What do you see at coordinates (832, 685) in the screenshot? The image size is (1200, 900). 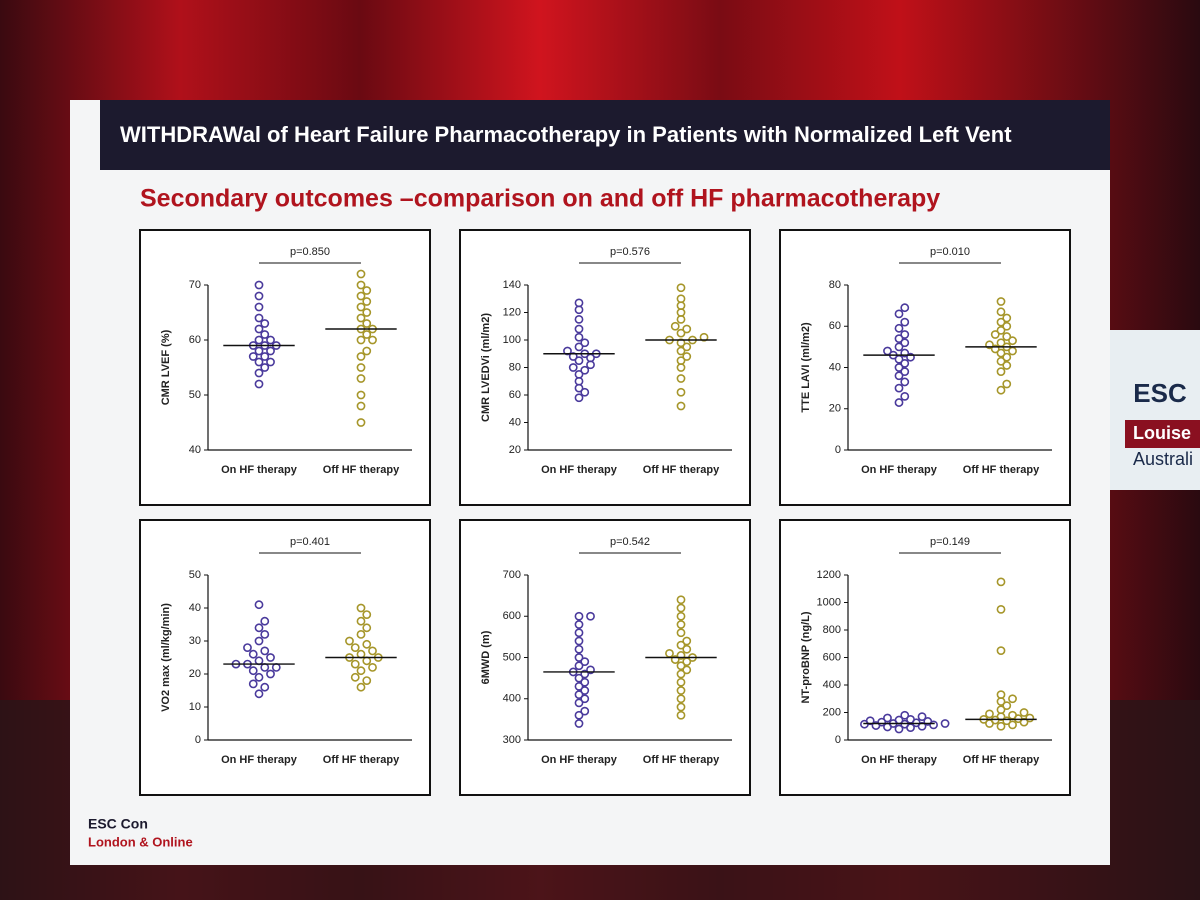 I see `y-tick-label: 400` at bounding box center [832, 685].